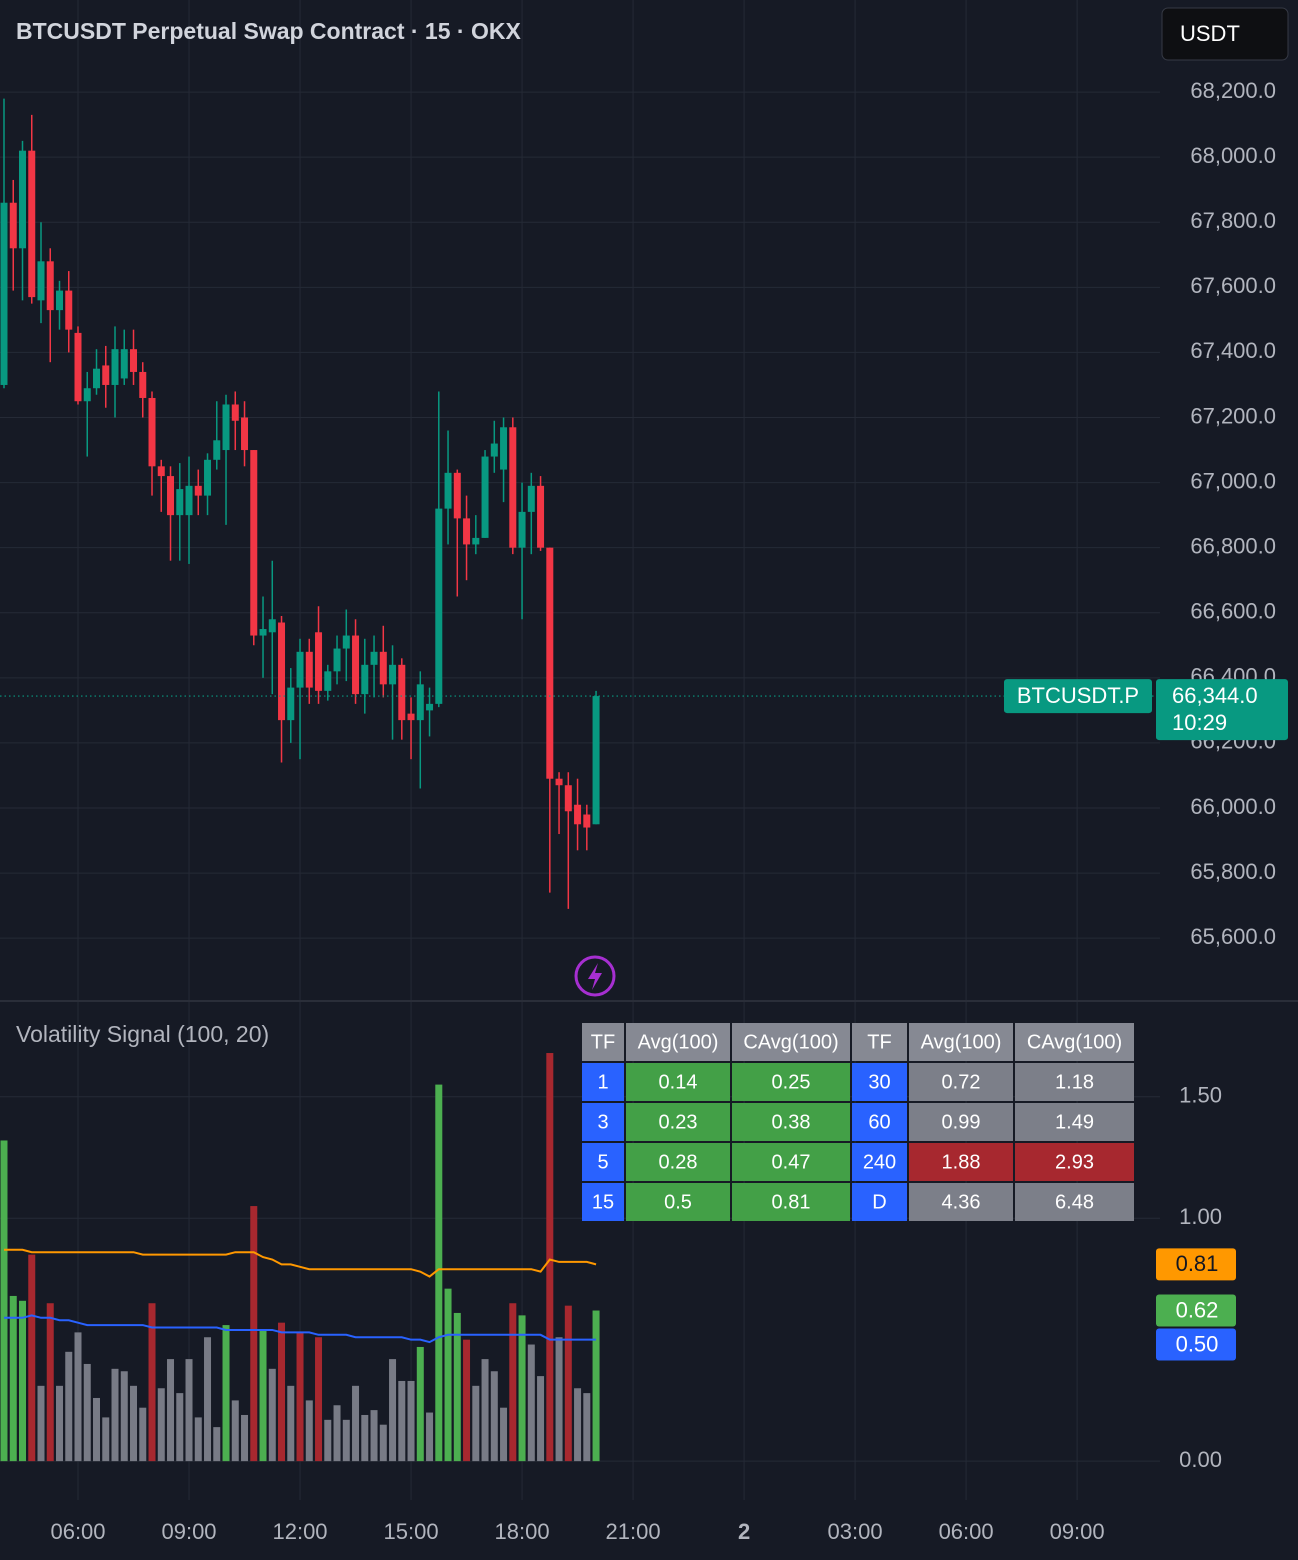 The image size is (1298, 1560). Describe the element at coordinates (1197, 1343) in the screenshot. I see `value-badge-label: 0.50` at that location.